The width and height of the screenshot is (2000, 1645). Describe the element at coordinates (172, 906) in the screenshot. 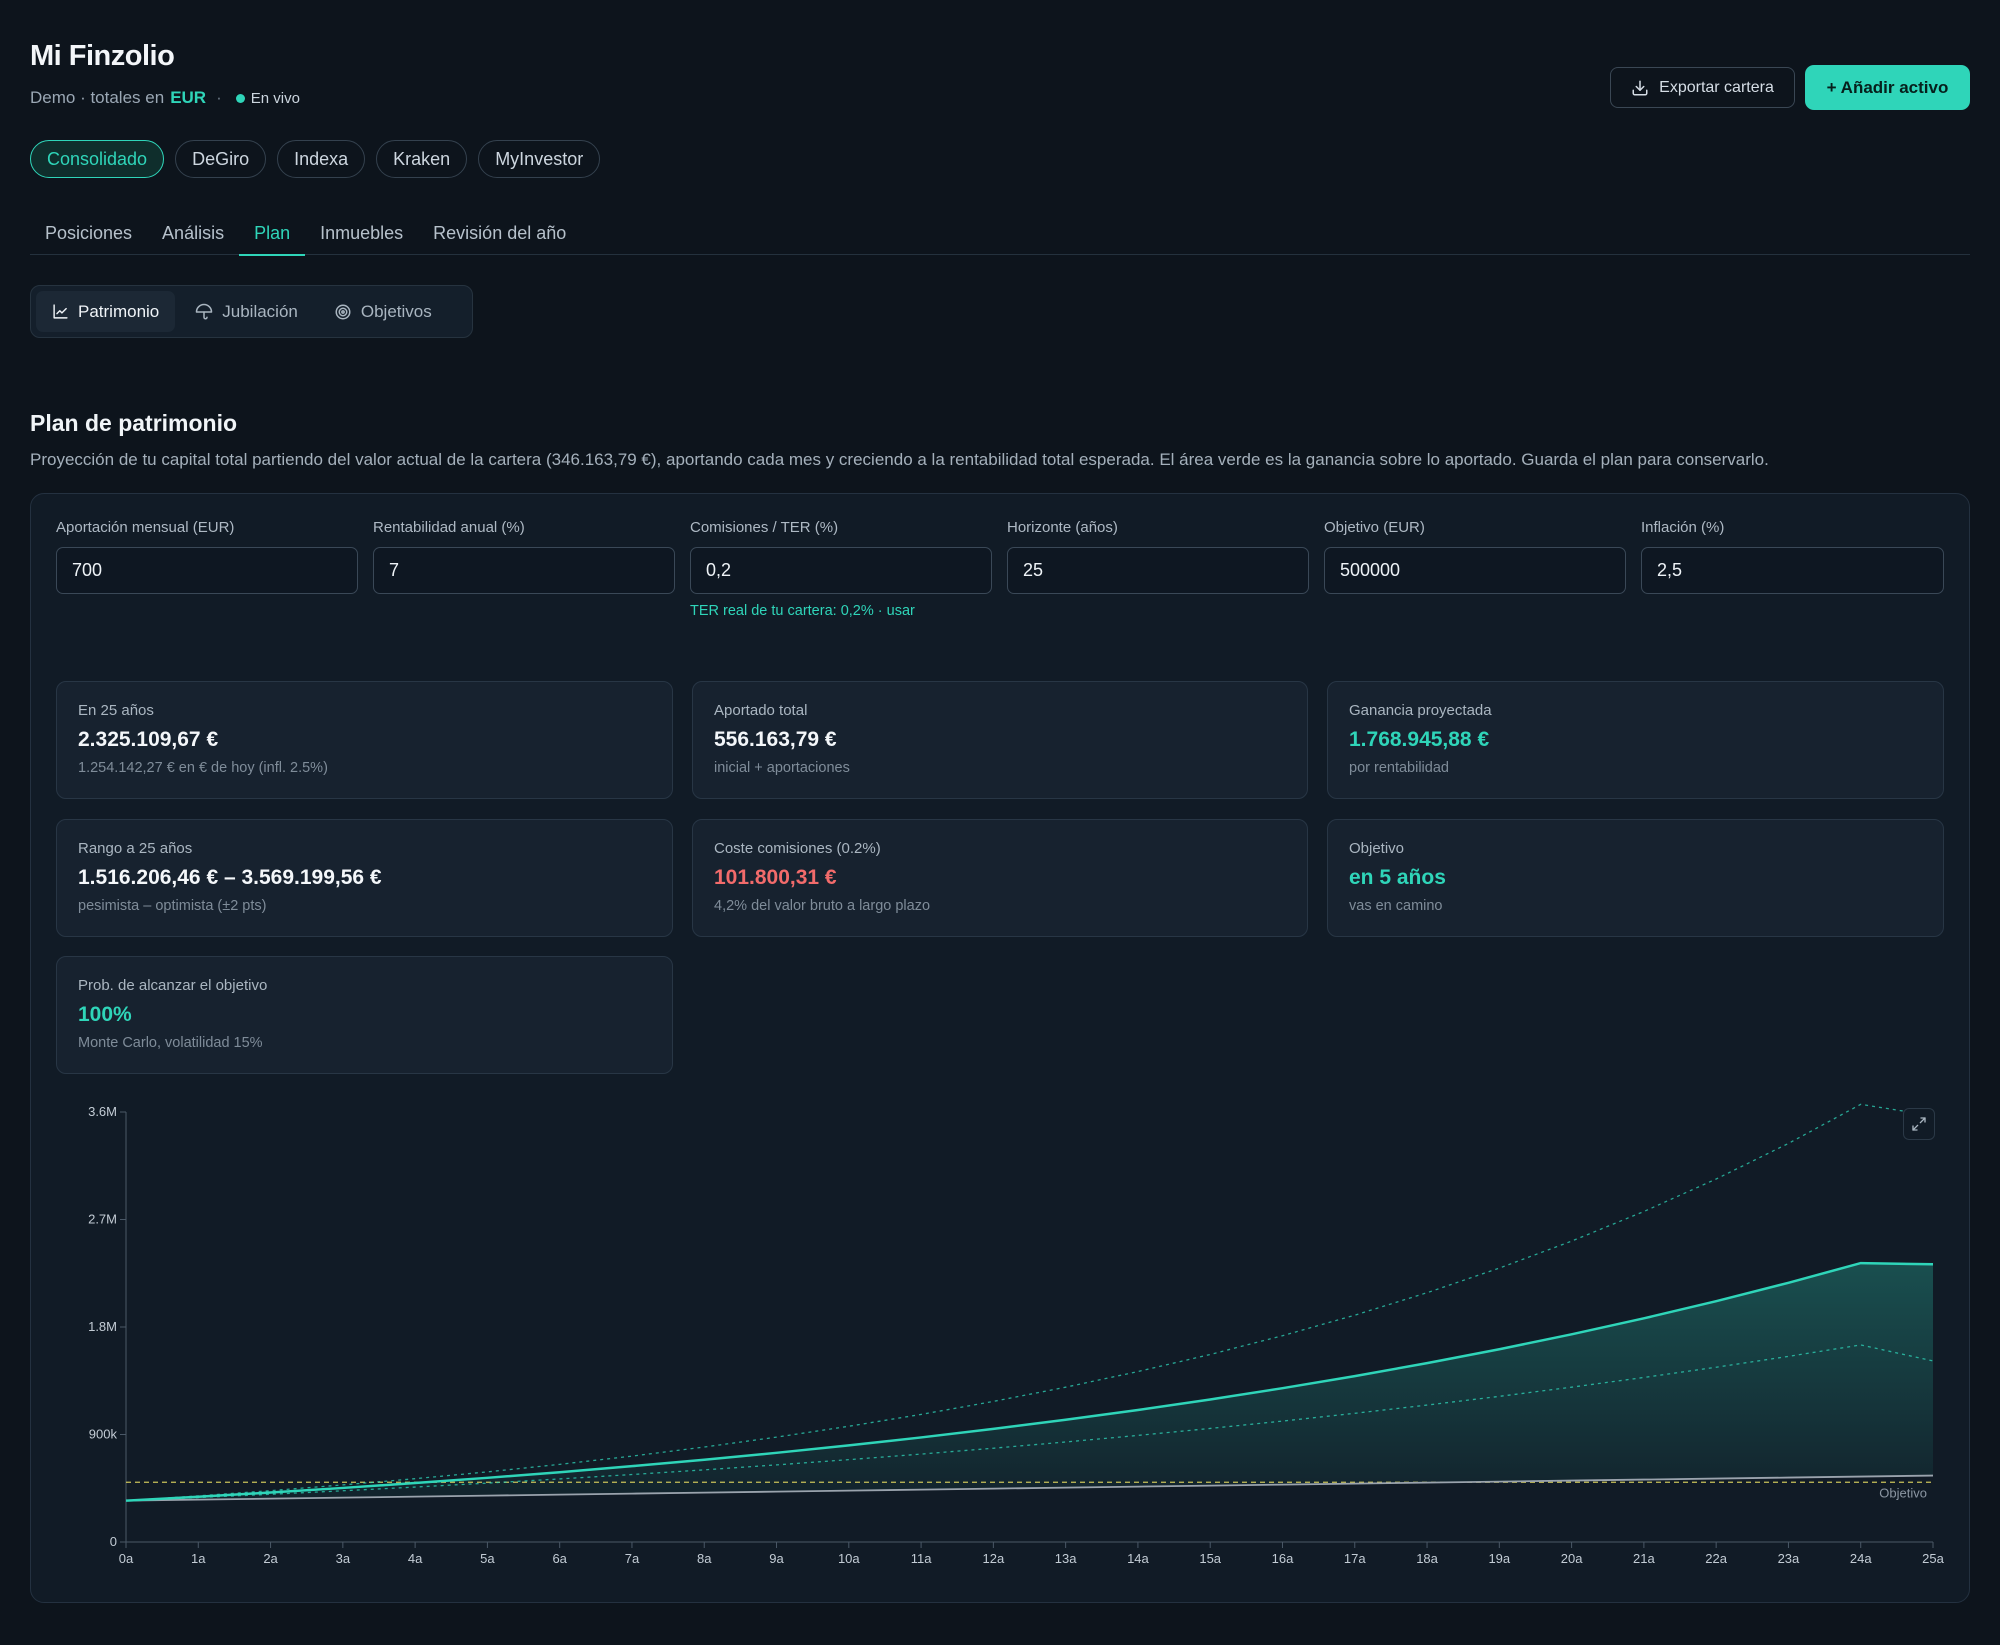

I see `card-sub: pesimista – optimista (±2 pts)` at that location.